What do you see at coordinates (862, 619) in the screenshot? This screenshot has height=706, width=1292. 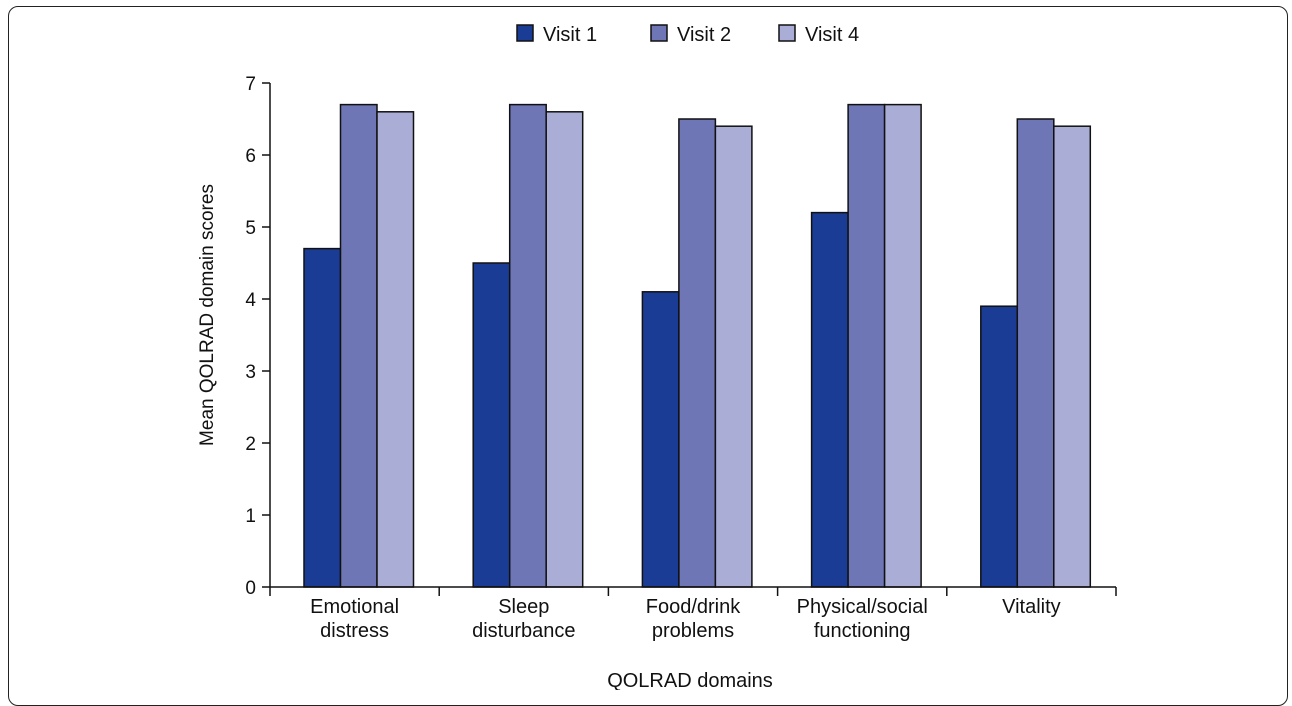 I see `x-tick-label: Physical/social functioning` at bounding box center [862, 619].